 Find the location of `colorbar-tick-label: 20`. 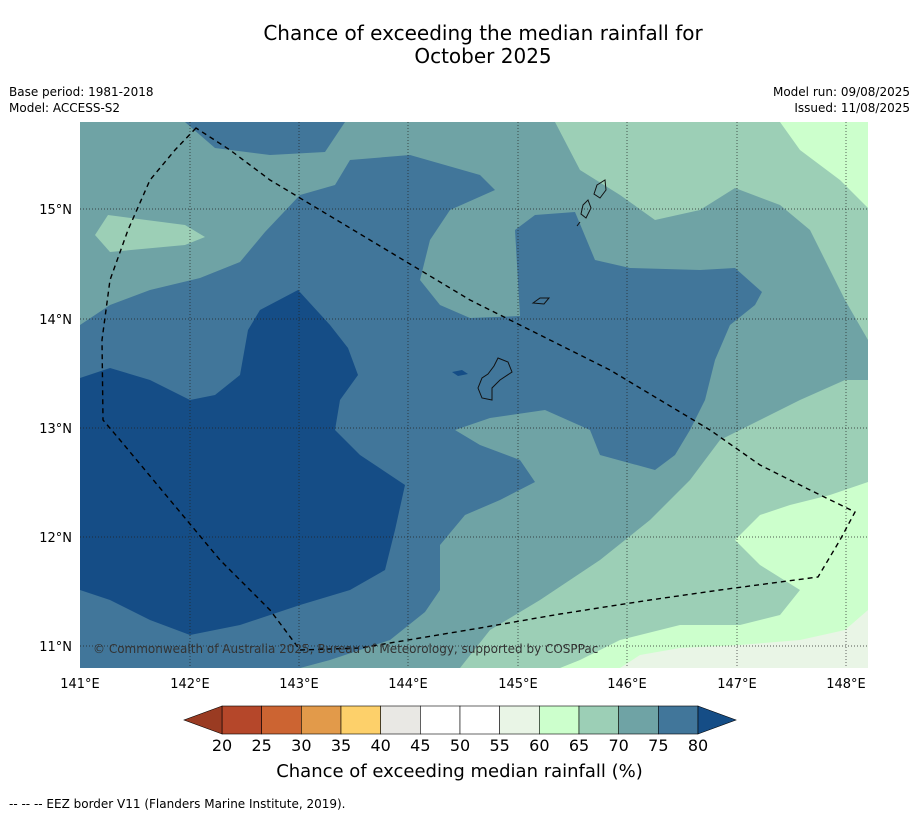

colorbar-tick-label: 20 is located at coordinates (222, 745).